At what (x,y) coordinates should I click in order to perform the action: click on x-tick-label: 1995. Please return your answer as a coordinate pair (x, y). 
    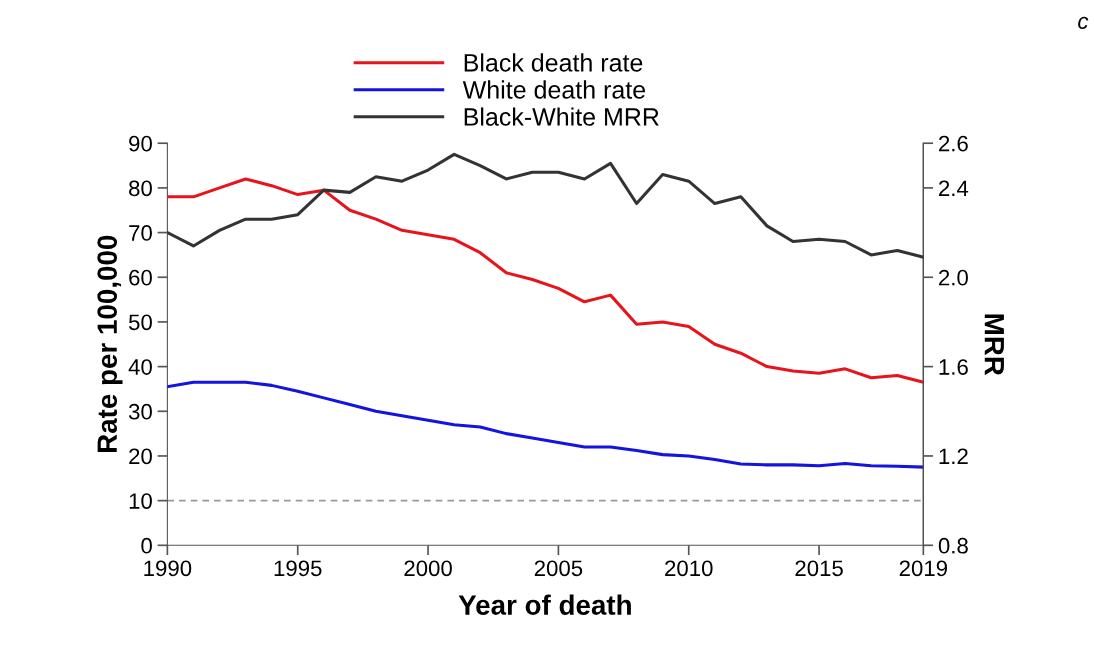
    Looking at the image, I should click on (298, 568).